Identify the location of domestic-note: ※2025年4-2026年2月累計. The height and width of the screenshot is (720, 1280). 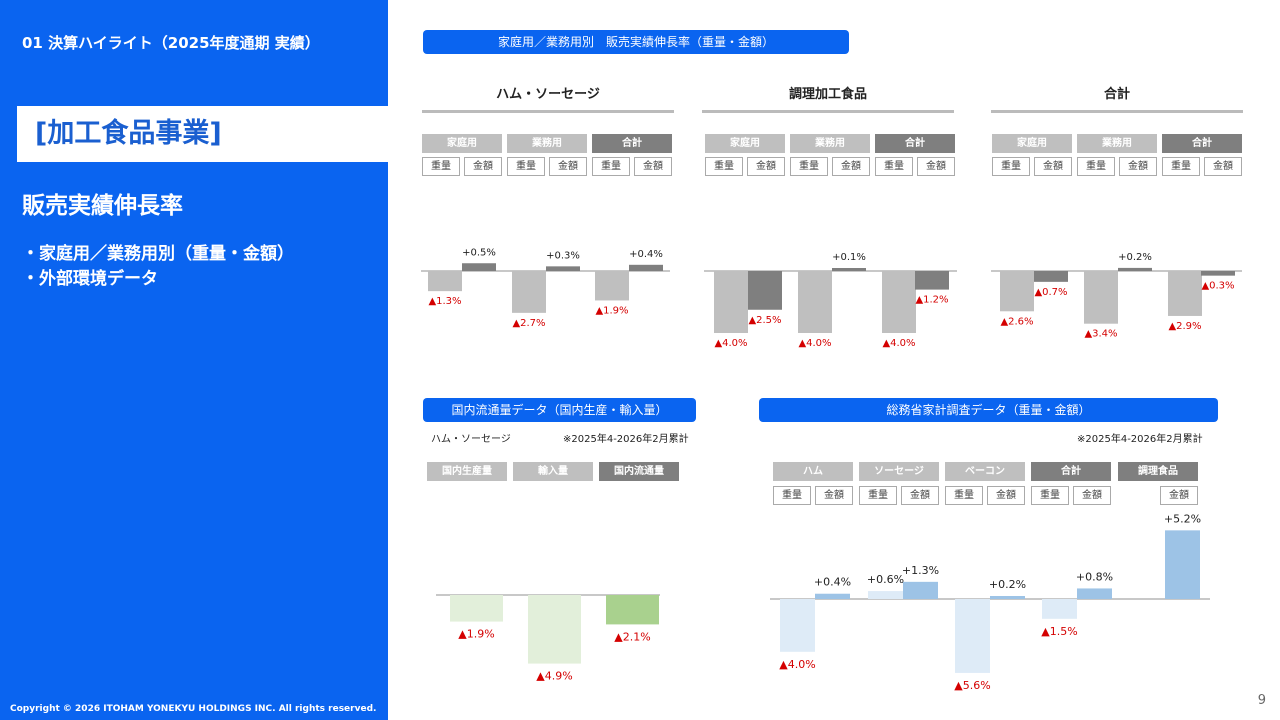
(626, 439).